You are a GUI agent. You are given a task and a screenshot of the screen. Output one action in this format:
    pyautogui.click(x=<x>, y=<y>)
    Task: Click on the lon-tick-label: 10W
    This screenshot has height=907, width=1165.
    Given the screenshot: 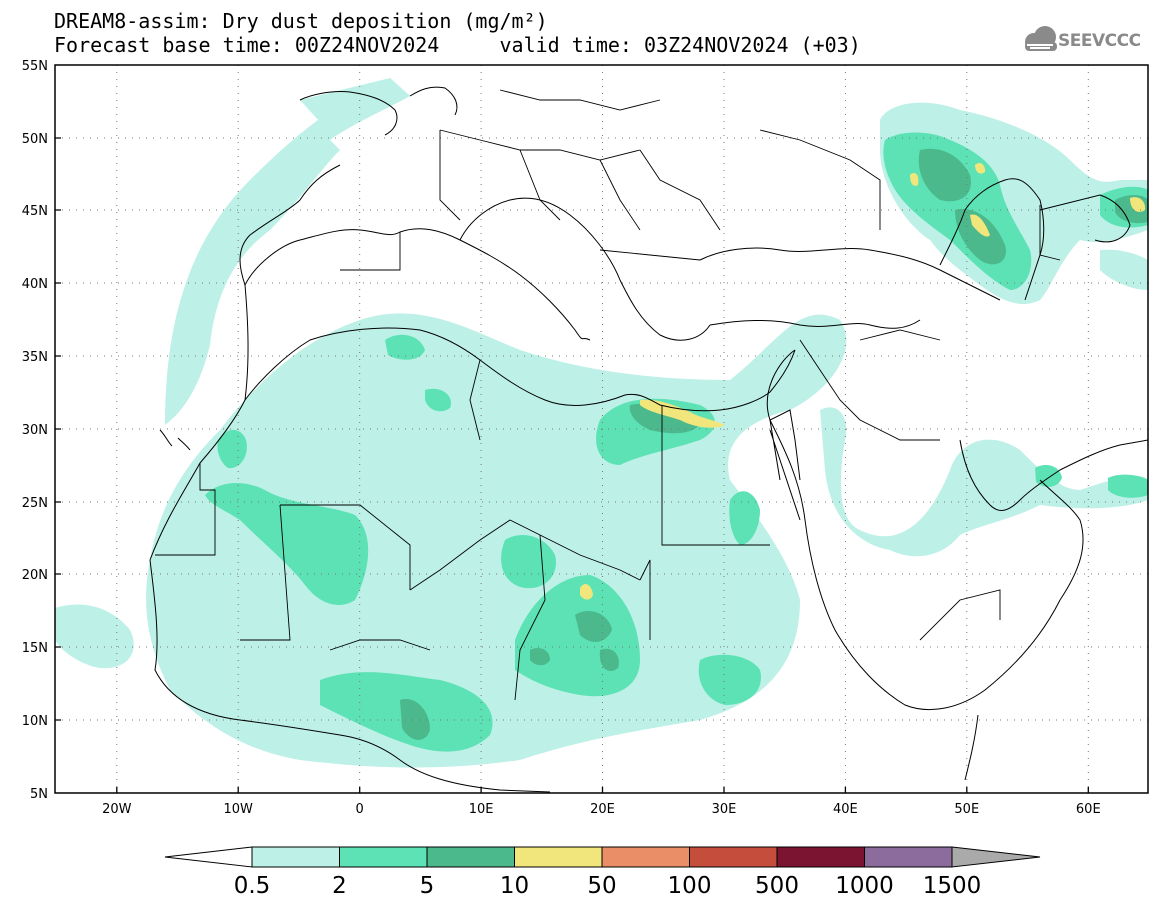 What is the action you would take?
    pyautogui.click(x=238, y=809)
    